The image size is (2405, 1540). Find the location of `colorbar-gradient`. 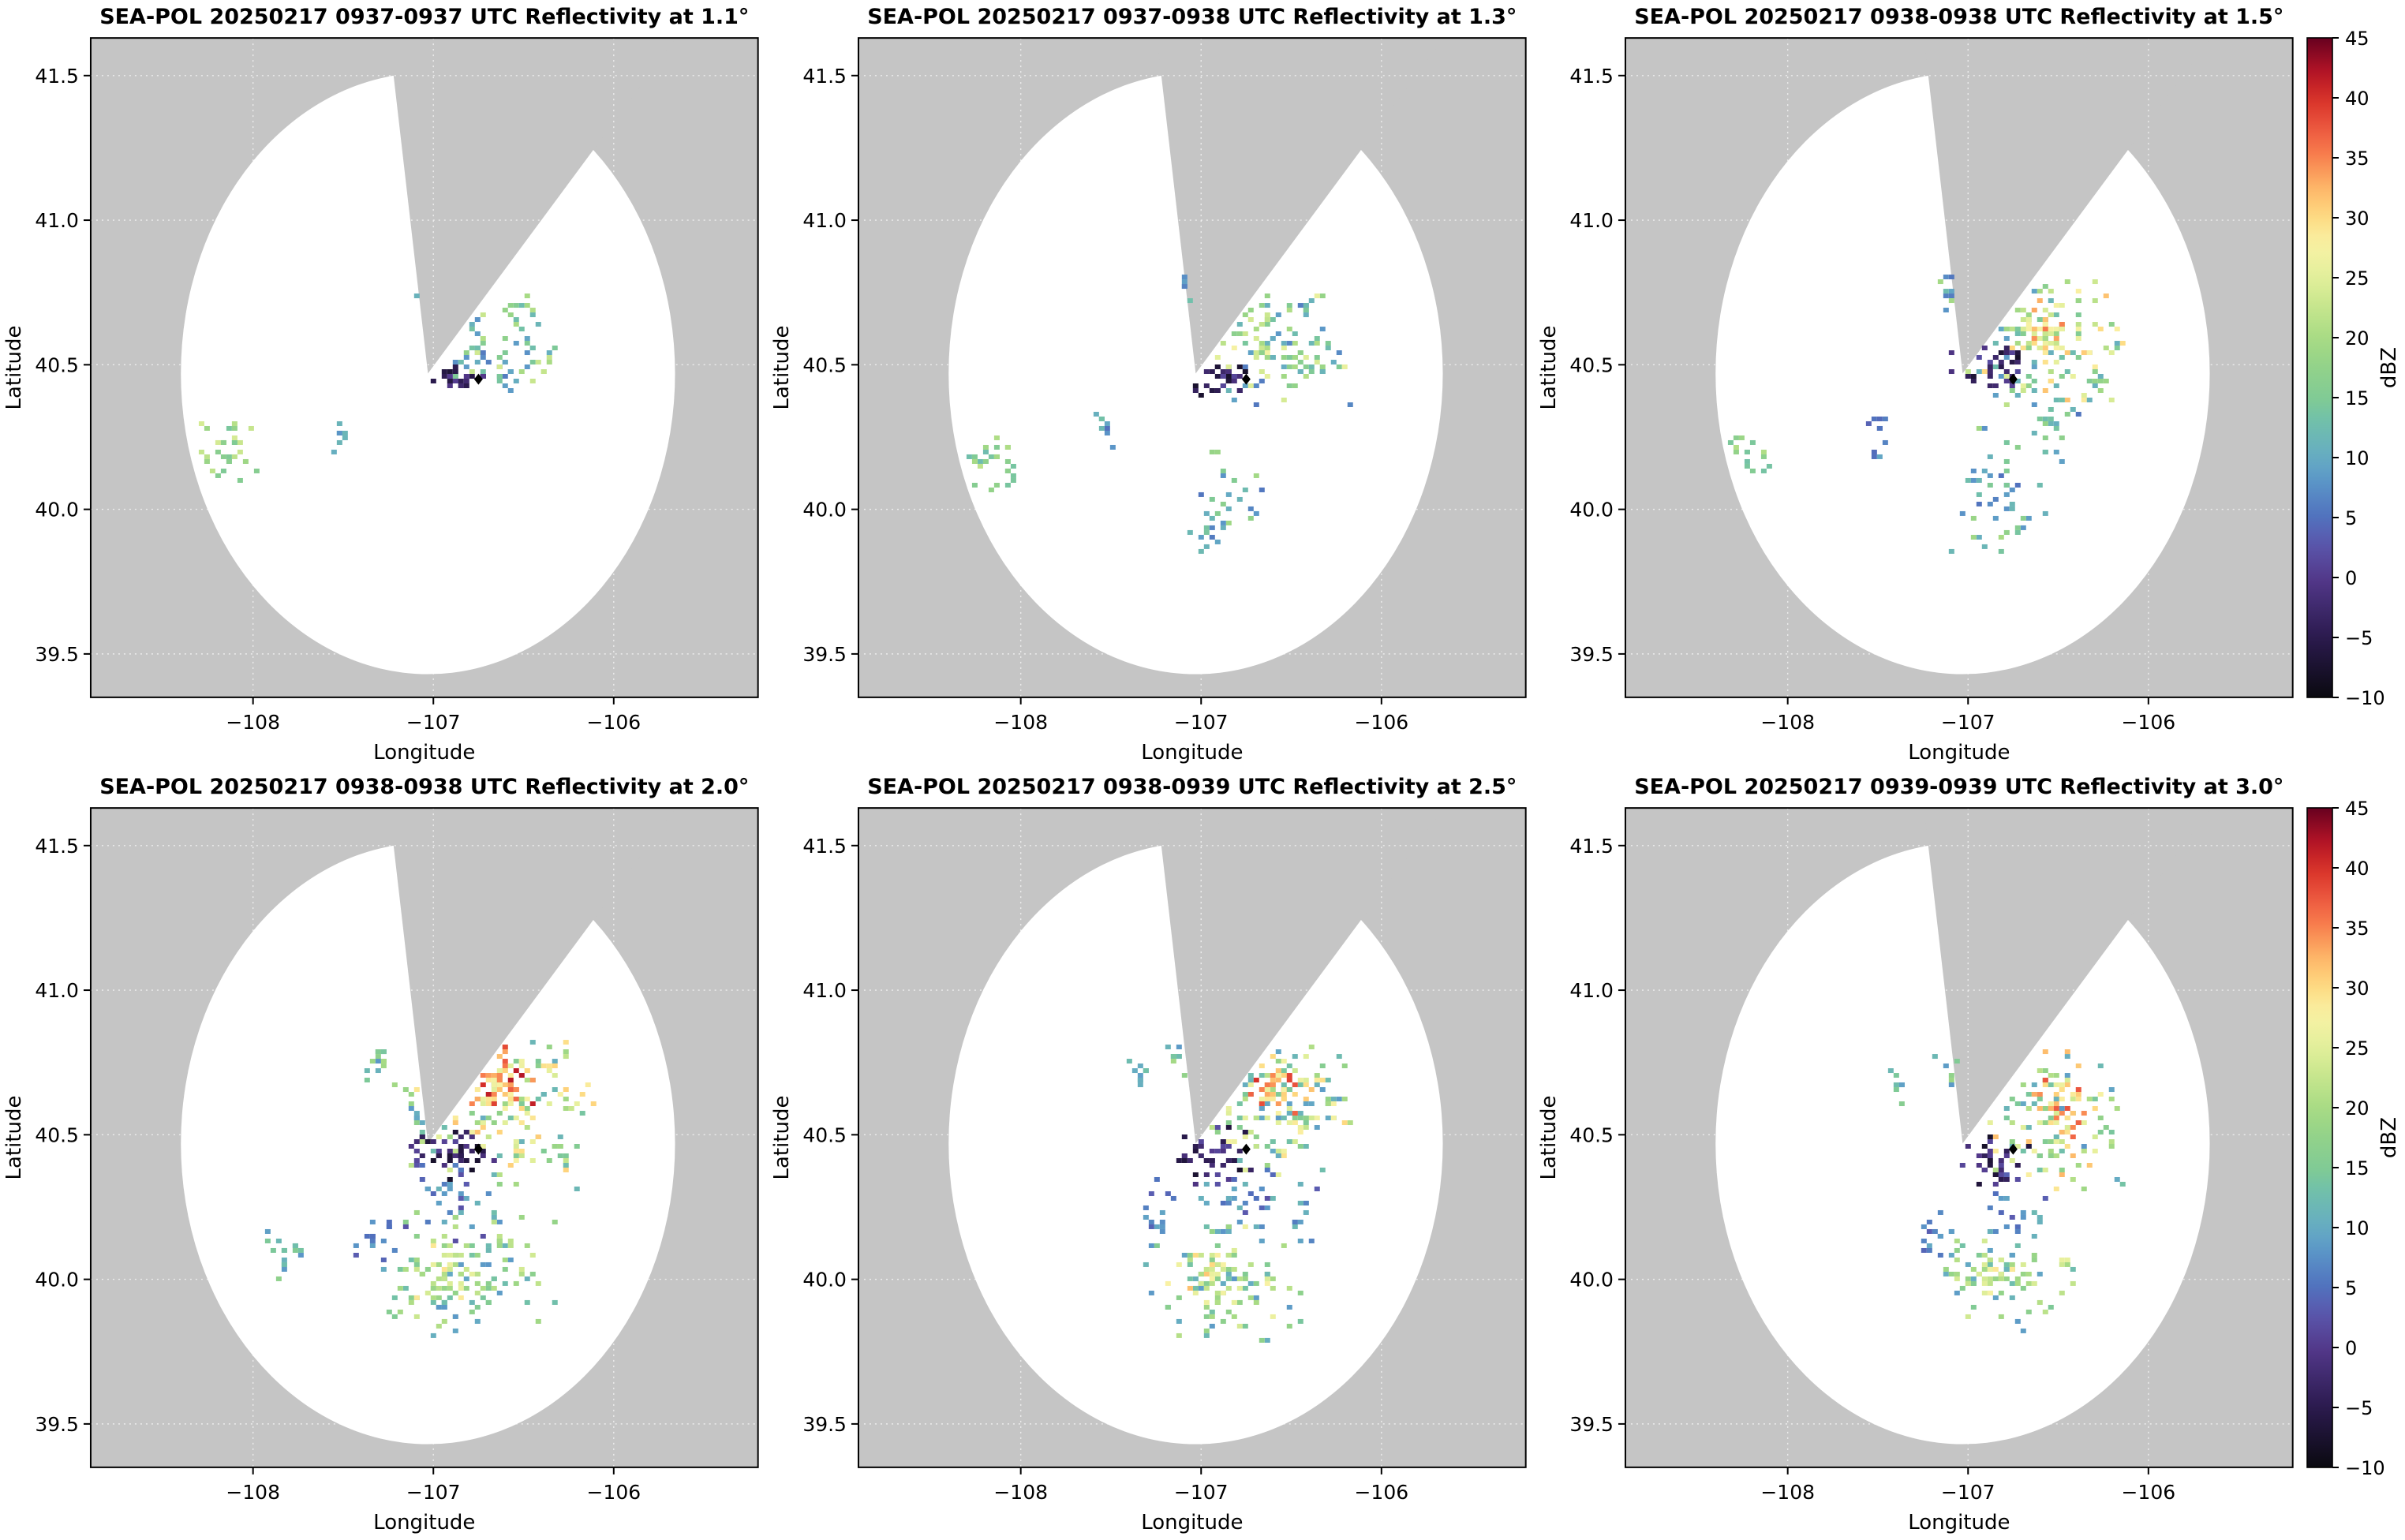

colorbar-gradient is located at coordinates (2319, 1137).